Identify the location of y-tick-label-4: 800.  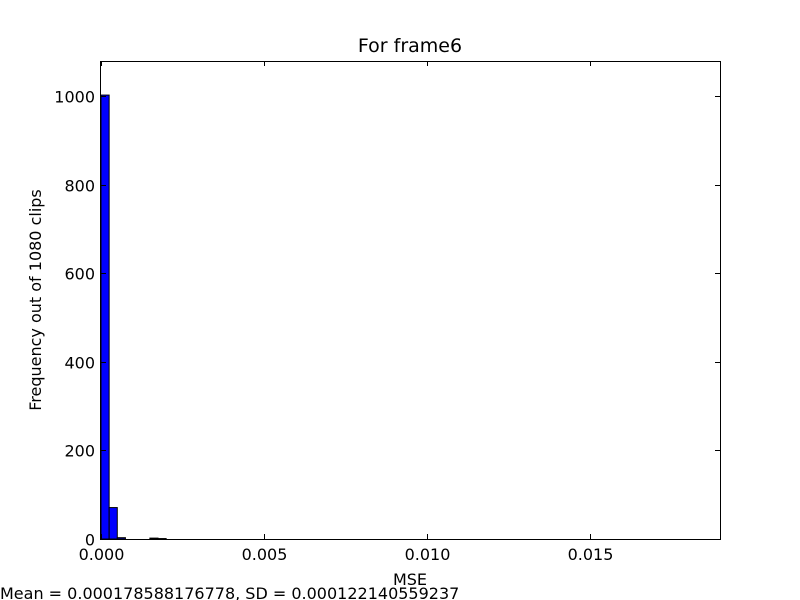
(79, 186).